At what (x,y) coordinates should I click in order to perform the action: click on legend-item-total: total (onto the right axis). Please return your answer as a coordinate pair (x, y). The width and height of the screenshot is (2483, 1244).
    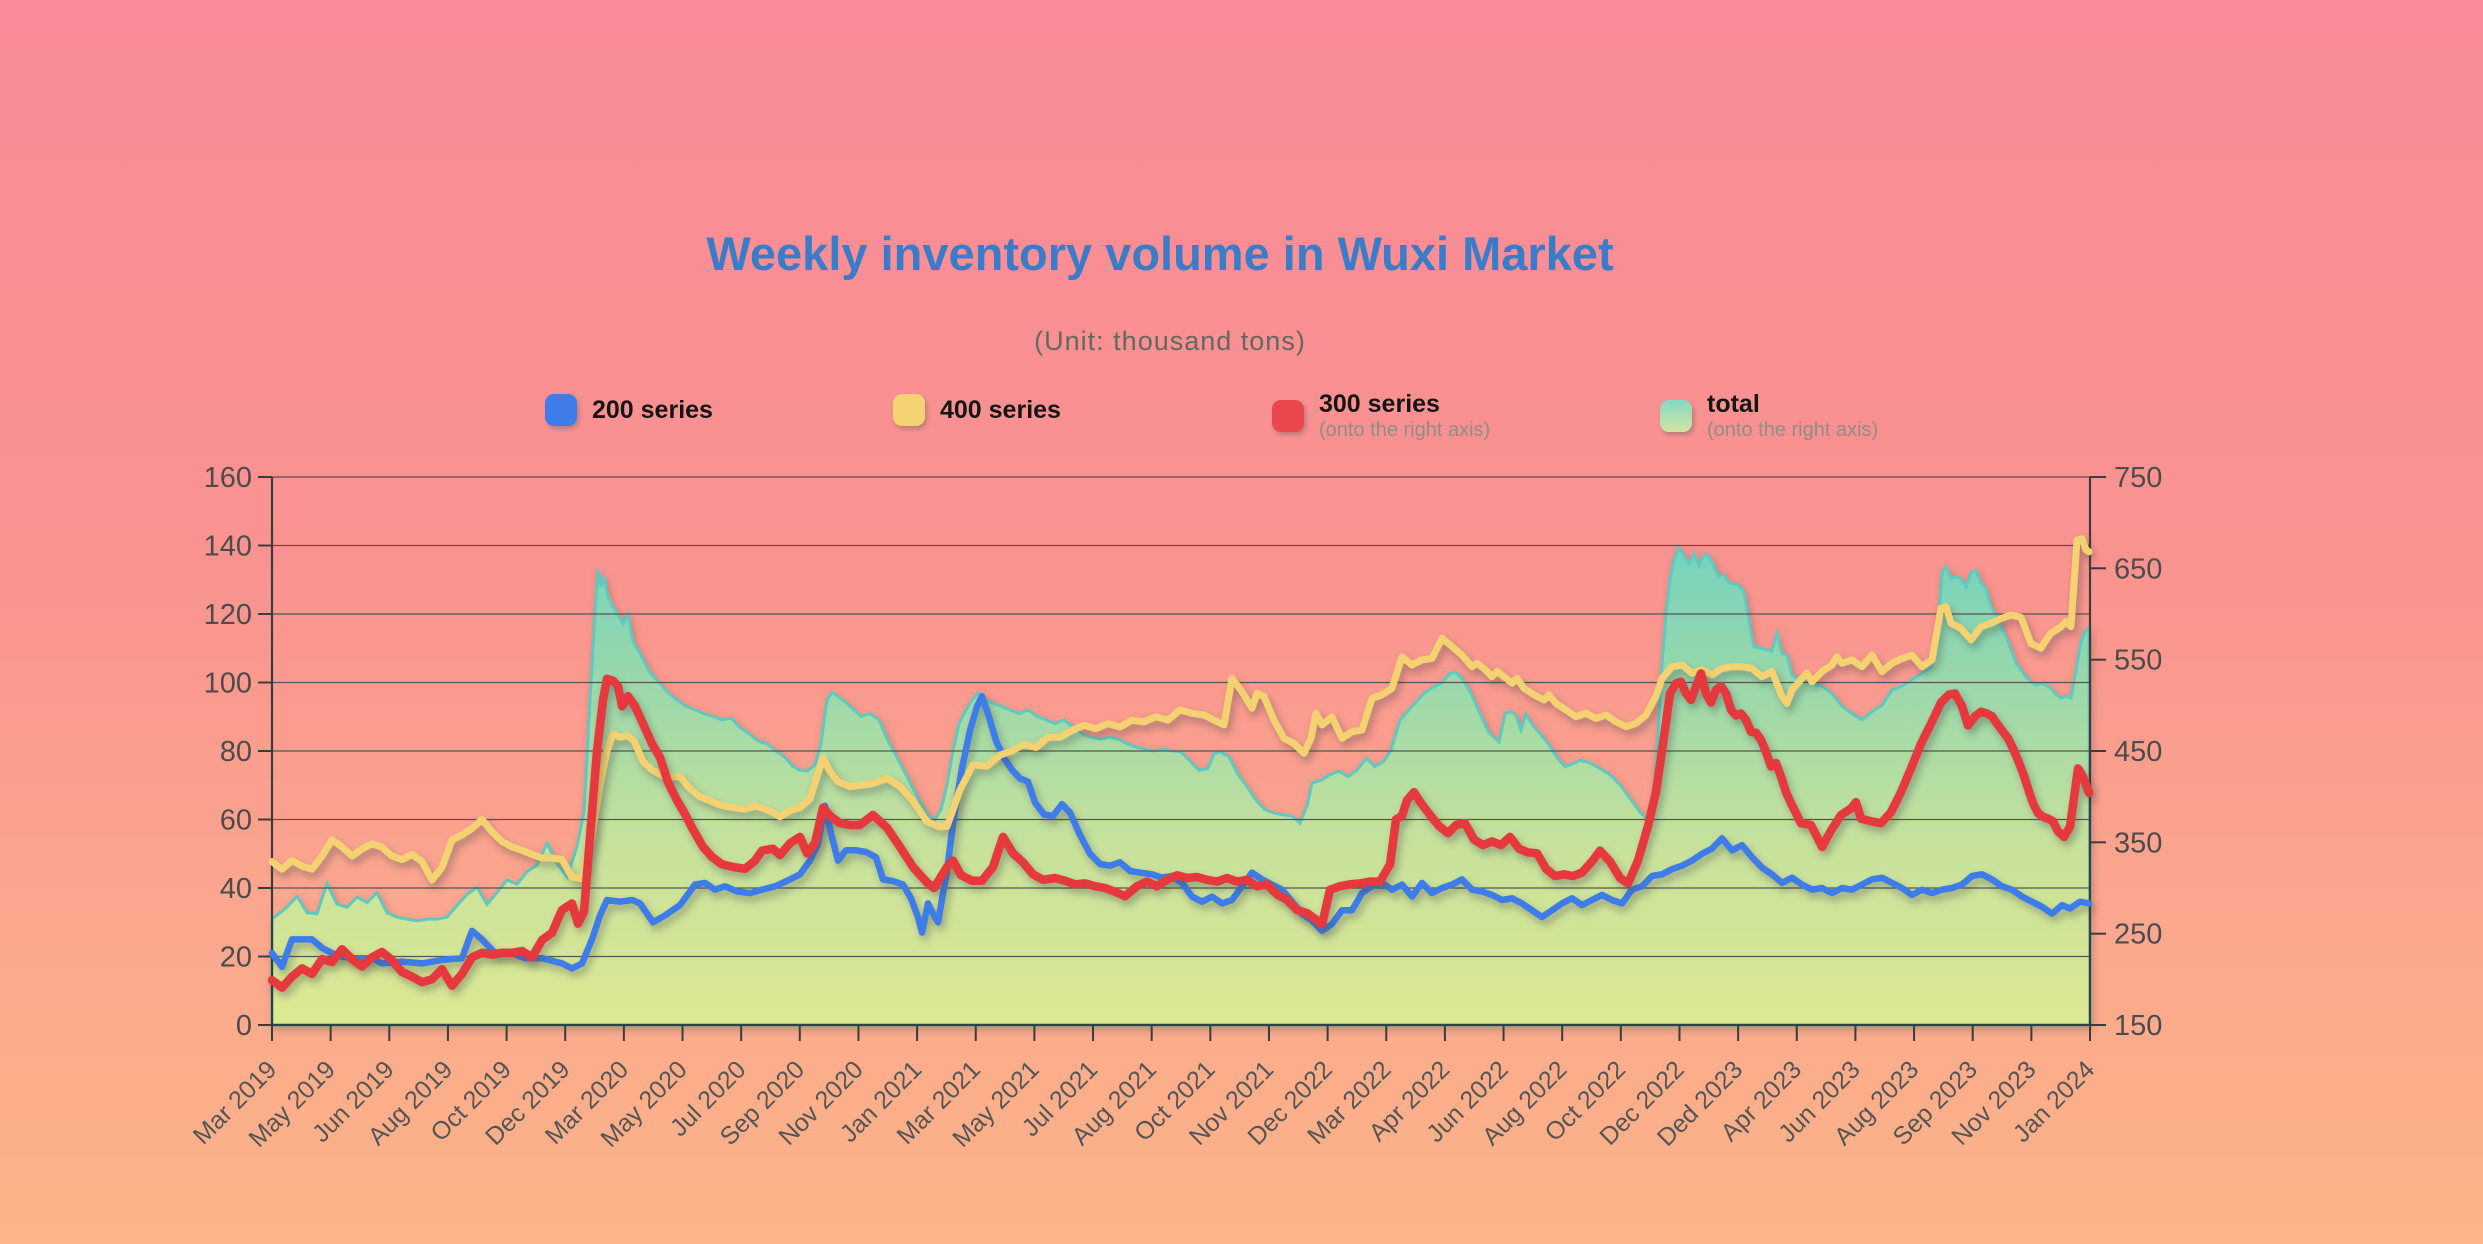
    Looking at the image, I should click on (1769, 416).